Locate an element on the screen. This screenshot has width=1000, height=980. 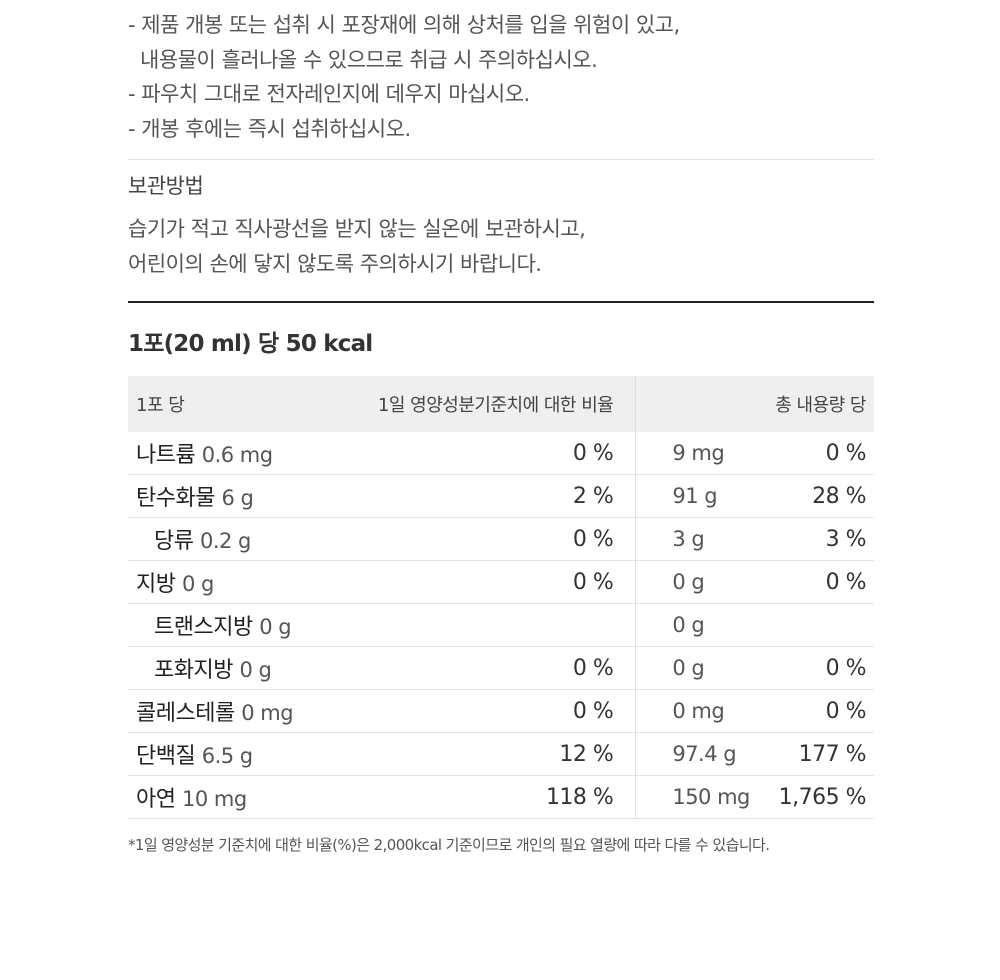
storage-line: 어린이의 손에 닿지 않도록 주의하시기 바랍니다. is located at coordinates (335, 264).